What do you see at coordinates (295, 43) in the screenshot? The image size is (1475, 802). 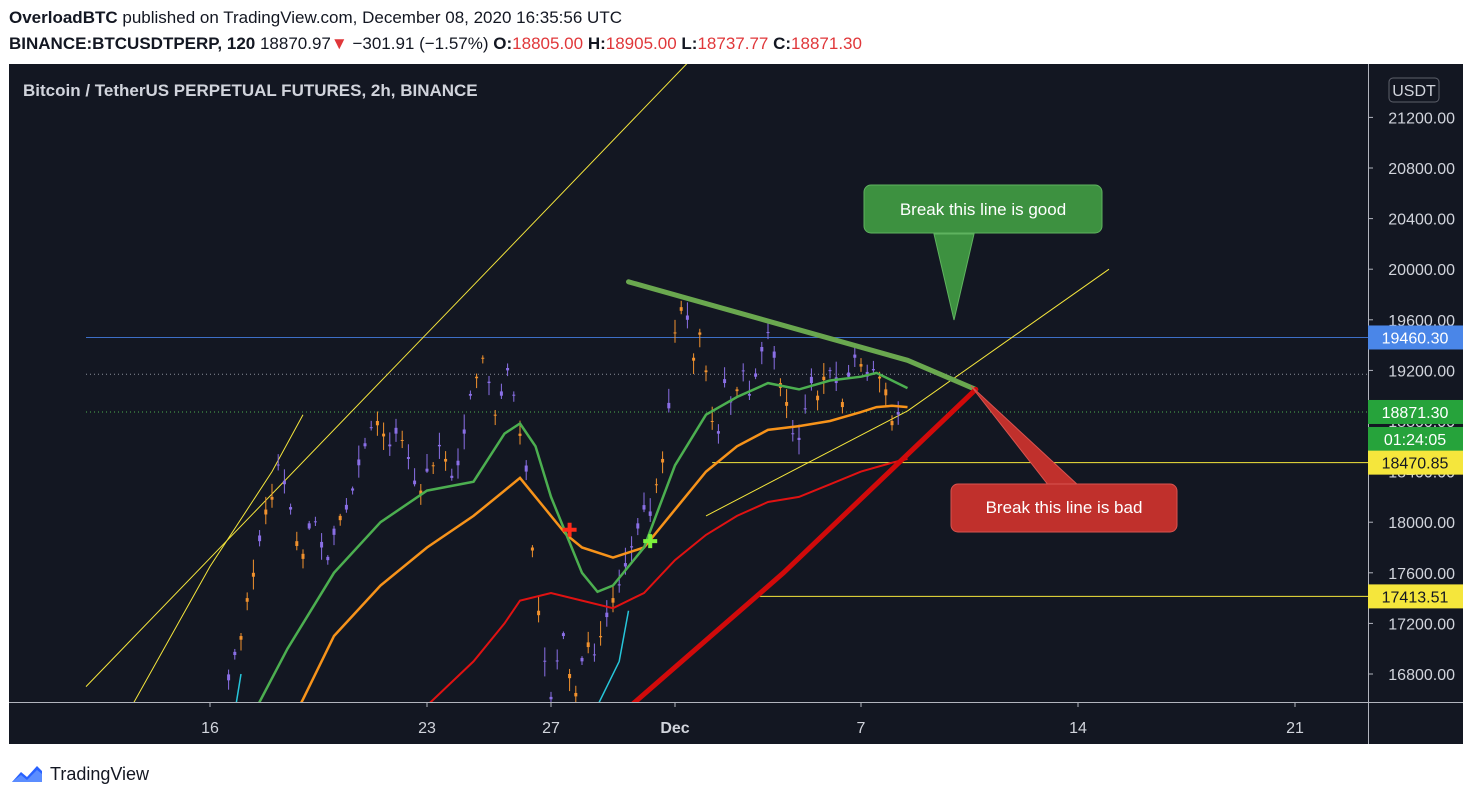 I see `last-price: 18870.97` at bounding box center [295, 43].